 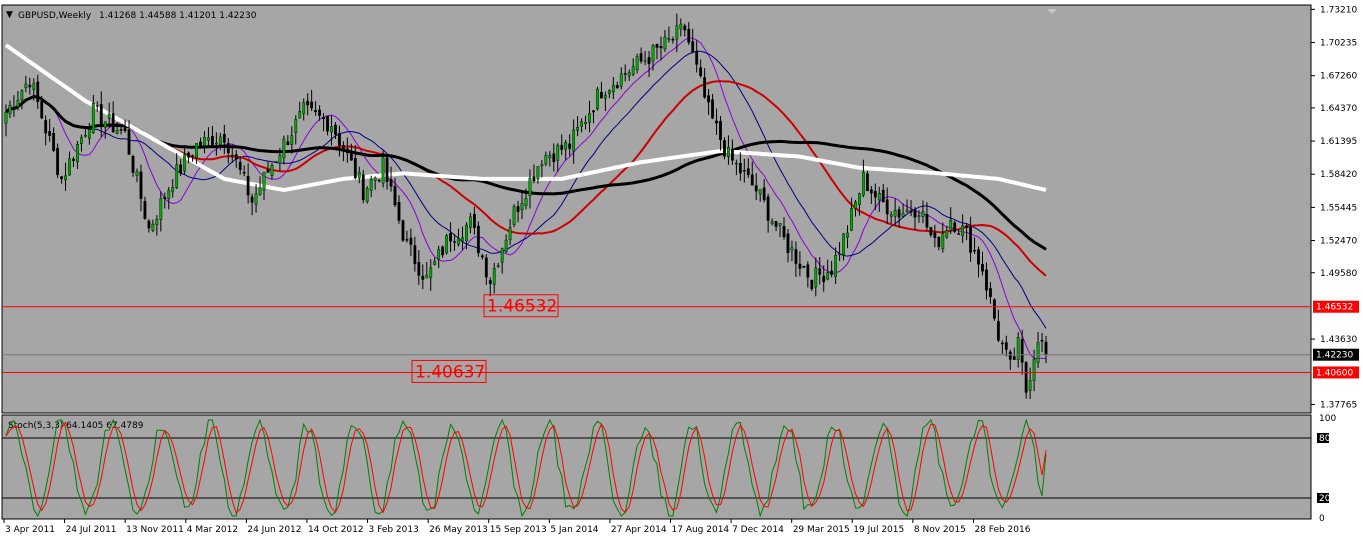 I want to click on price-tick-label: 1.70235, so click(x=1338, y=44).